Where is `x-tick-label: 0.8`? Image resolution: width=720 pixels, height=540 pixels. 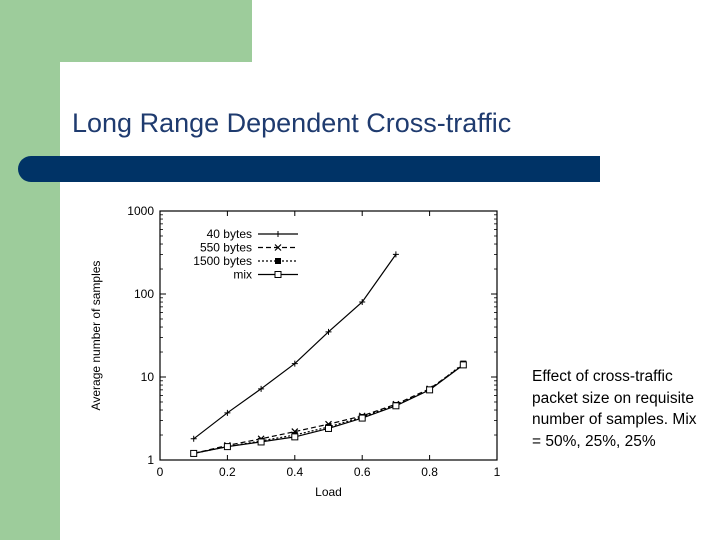
x-tick-label: 0.8 is located at coordinates (429, 472).